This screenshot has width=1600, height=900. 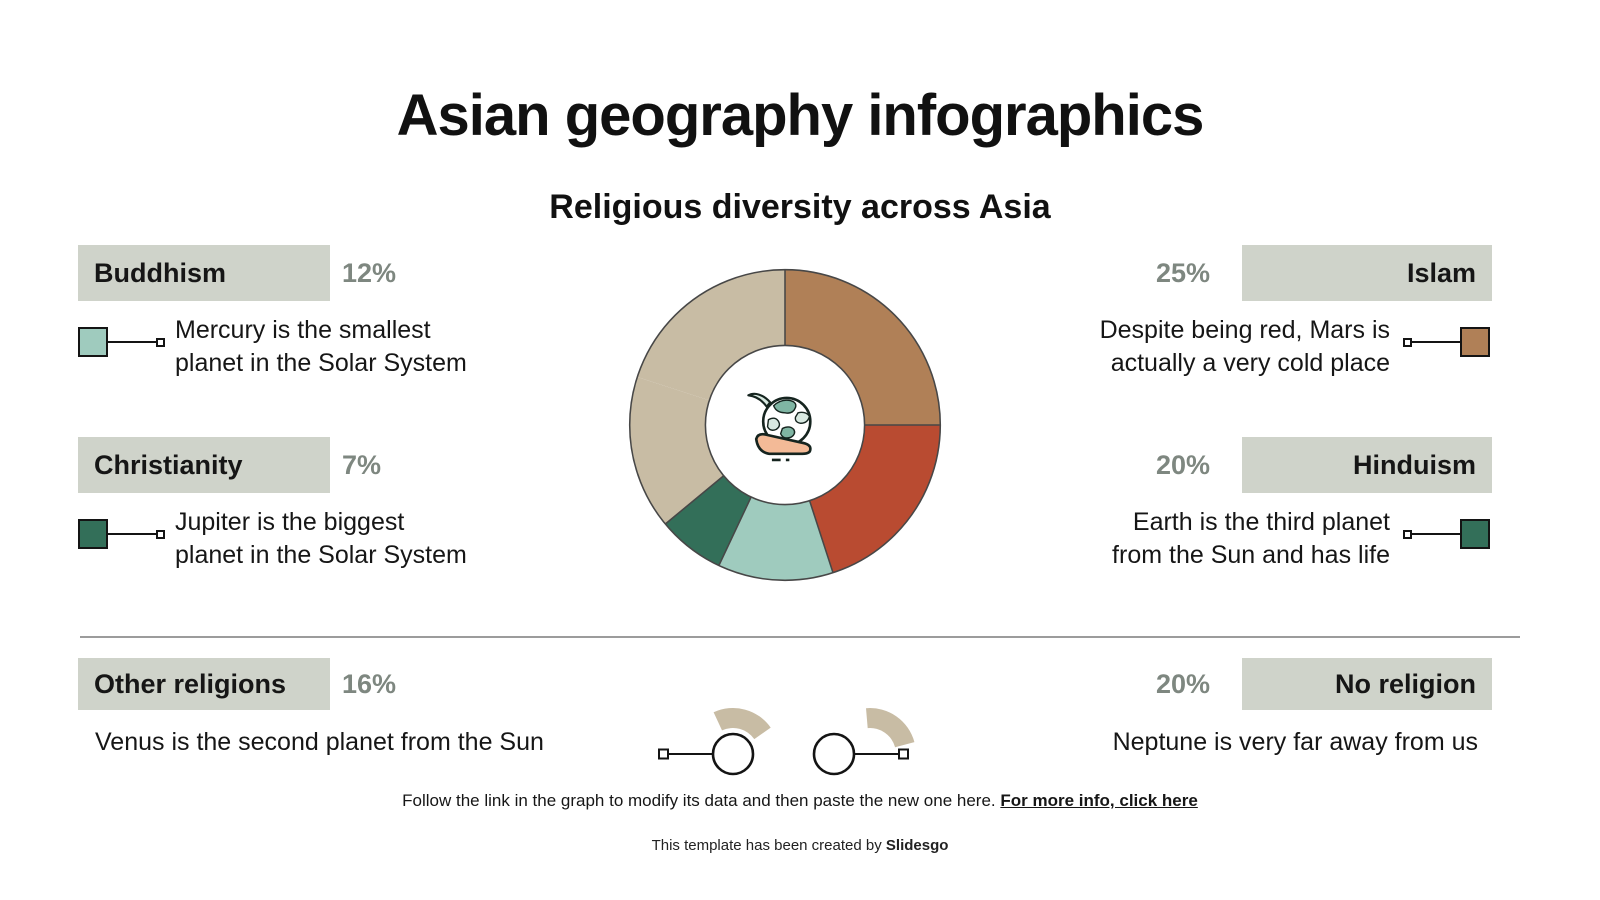 I want to click on hinduism-color-swatch, so click(x=1475, y=534).